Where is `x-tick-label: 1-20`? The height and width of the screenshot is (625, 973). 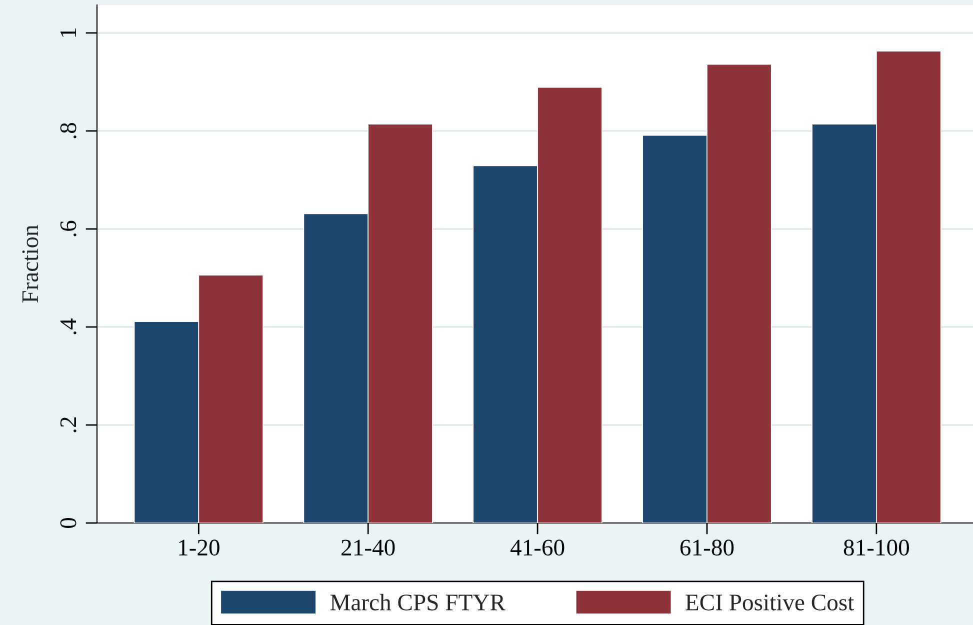 x-tick-label: 1-20 is located at coordinates (199, 548).